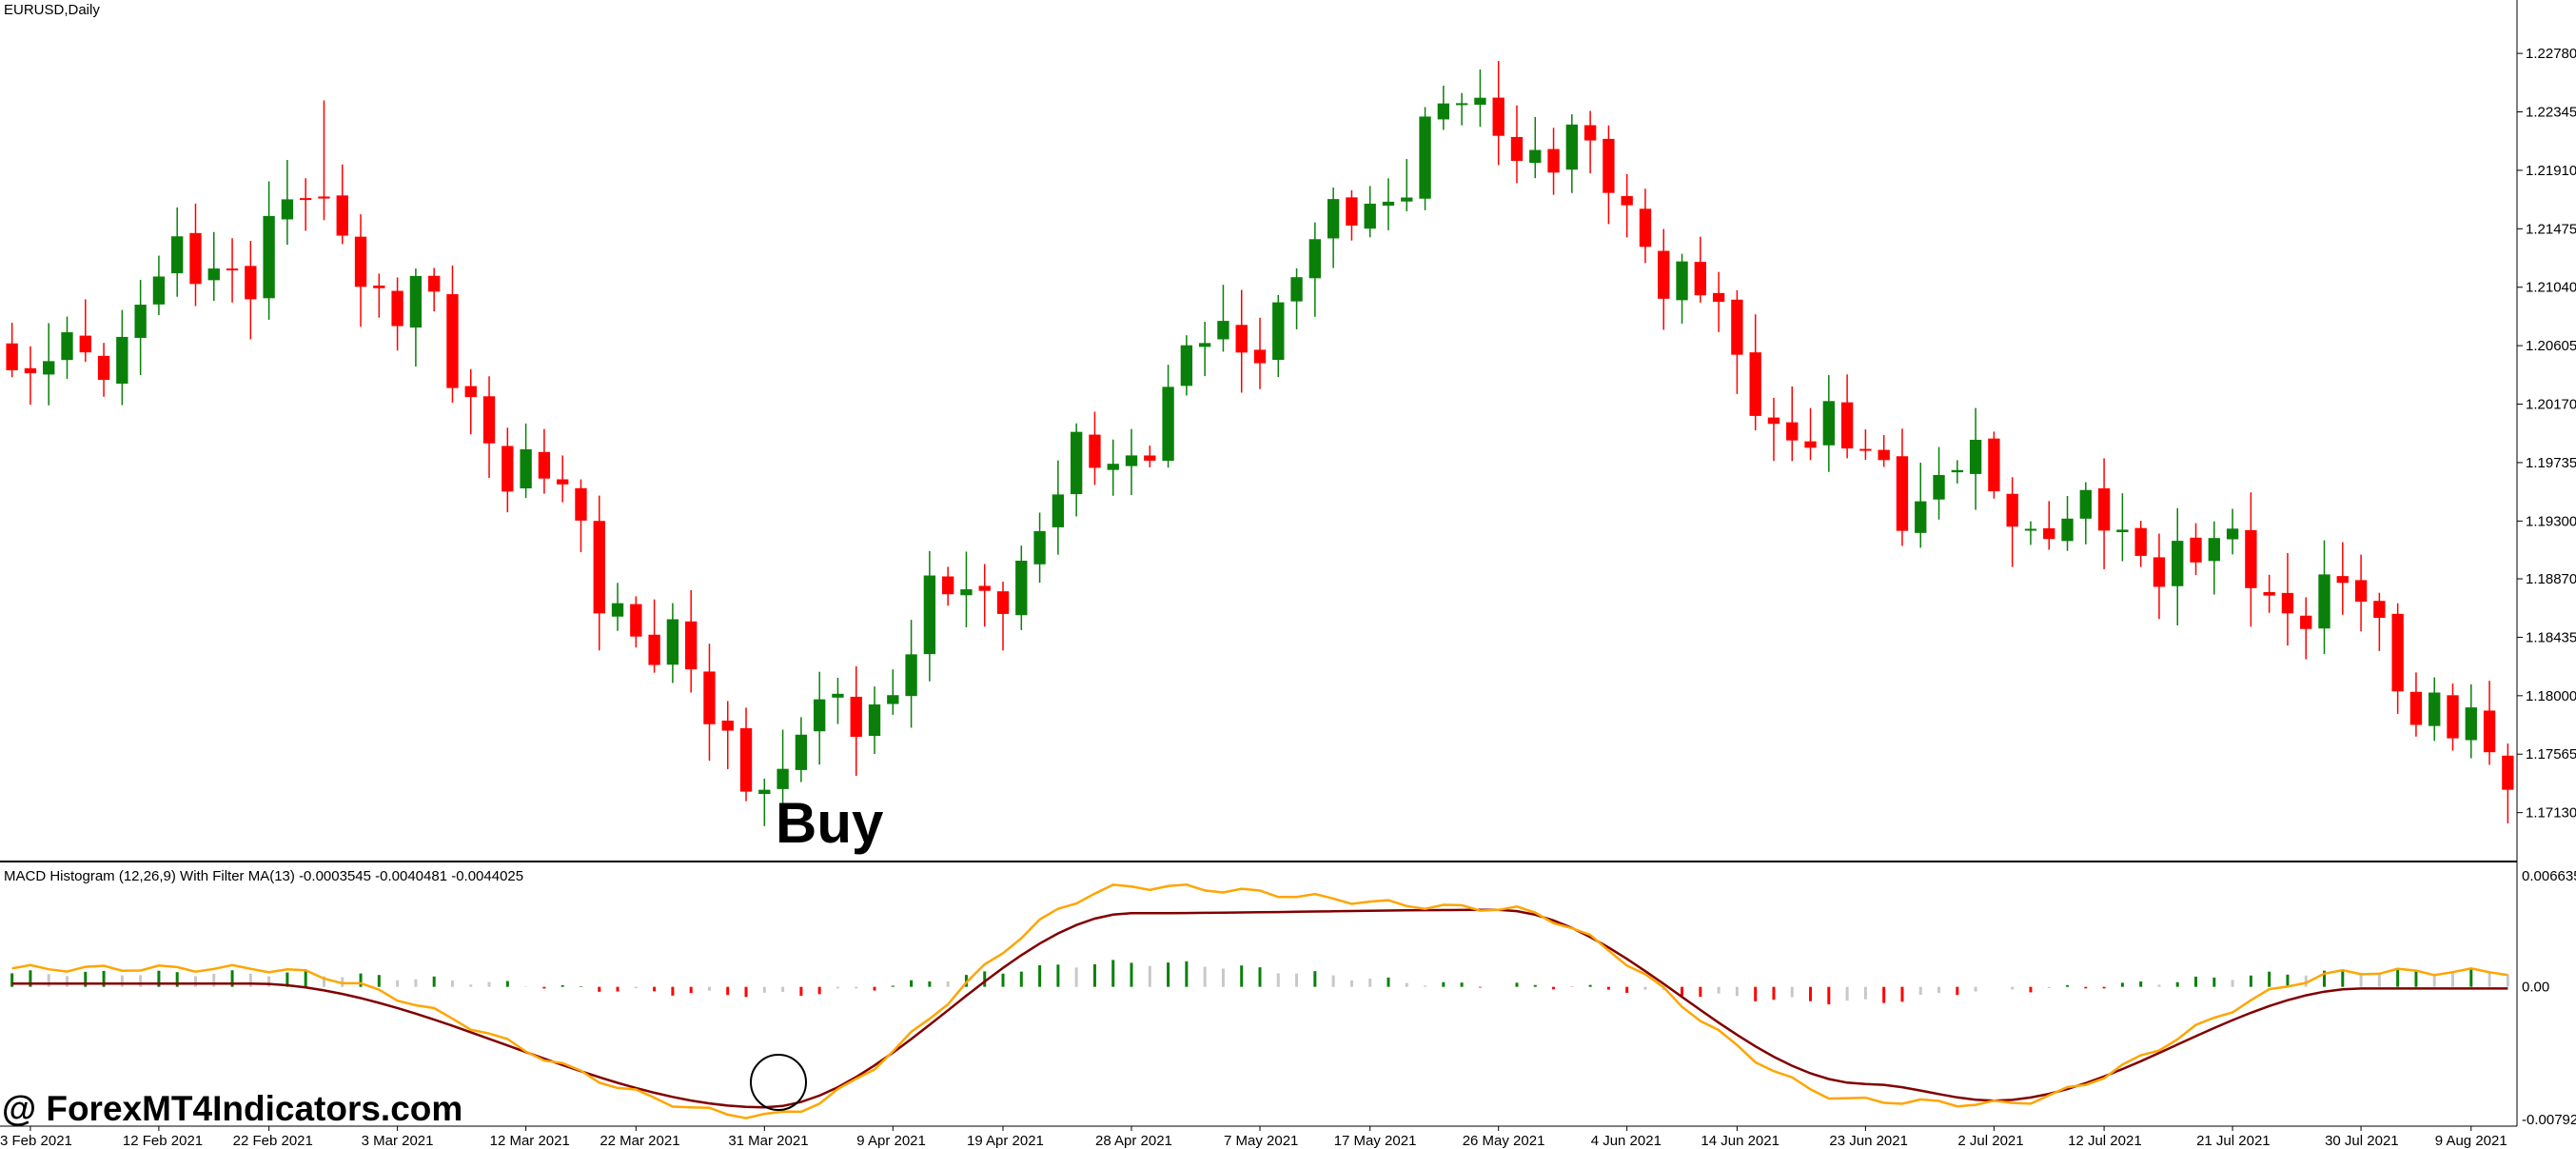 The height and width of the screenshot is (1149, 2576). What do you see at coordinates (2362, 1141) in the screenshot?
I see `date-tick-label: 30 Jul 2021` at bounding box center [2362, 1141].